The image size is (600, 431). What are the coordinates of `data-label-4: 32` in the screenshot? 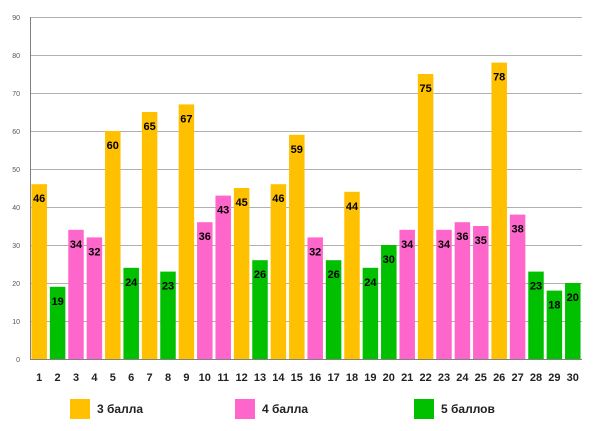 It's located at (94, 252).